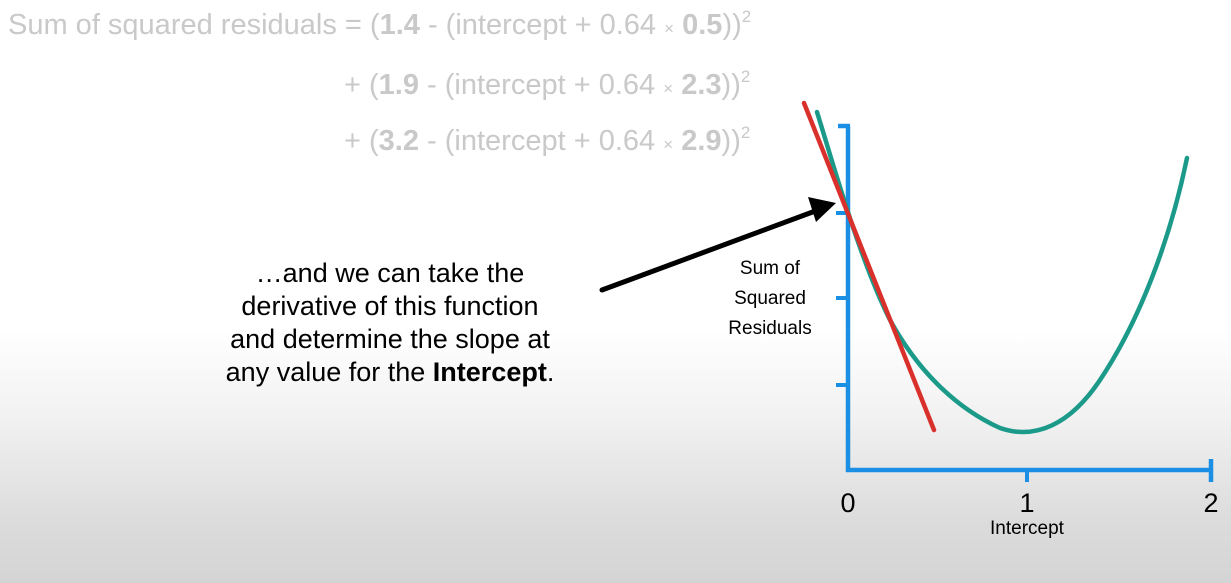 The height and width of the screenshot is (583, 1231). What do you see at coordinates (489, 371) in the screenshot?
I see `caption-bold-term: Intercept` at bounding box center [489, 371].